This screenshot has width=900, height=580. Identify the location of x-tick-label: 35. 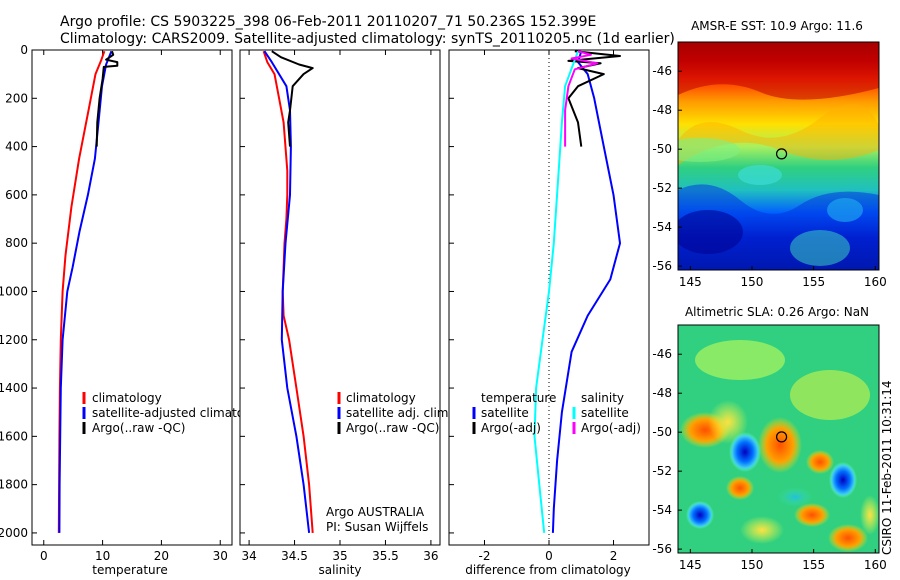
(339, 556).